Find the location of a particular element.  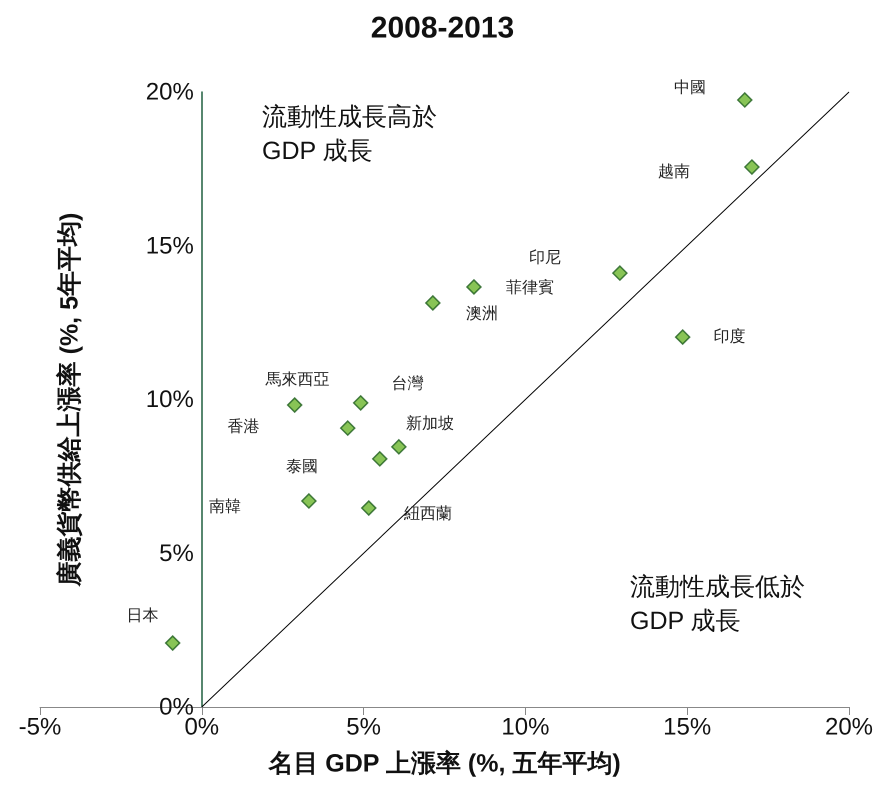

annotation: 中國 is located at coordinates (690, 87).